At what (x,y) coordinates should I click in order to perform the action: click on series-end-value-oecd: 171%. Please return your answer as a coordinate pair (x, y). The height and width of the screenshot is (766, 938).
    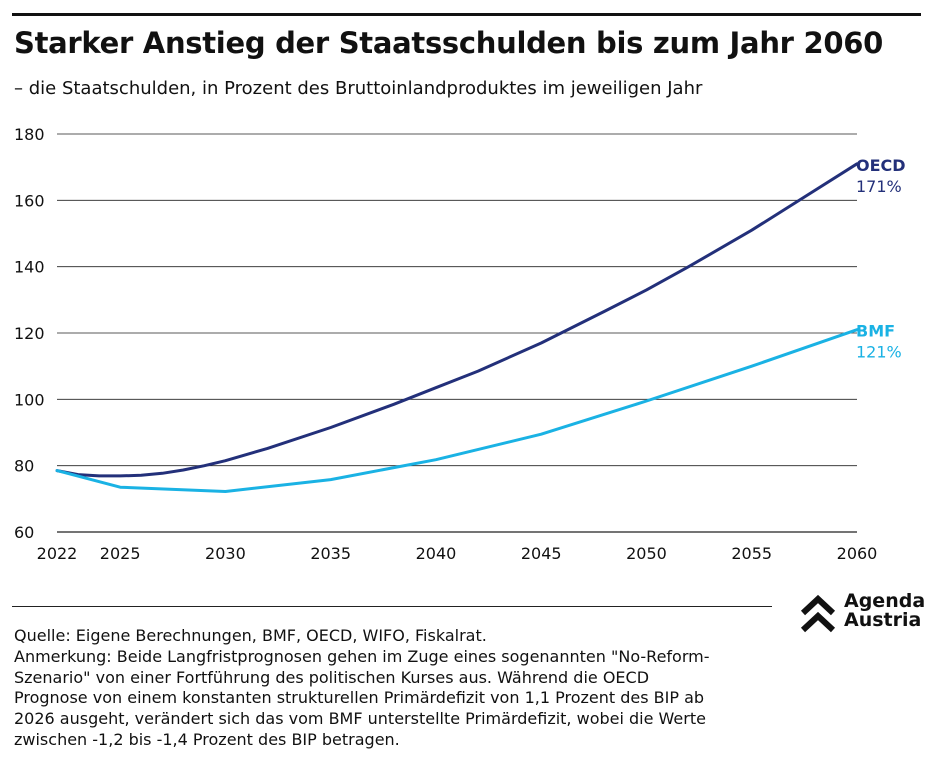
    Looking at the image, I should click on (879, 186).